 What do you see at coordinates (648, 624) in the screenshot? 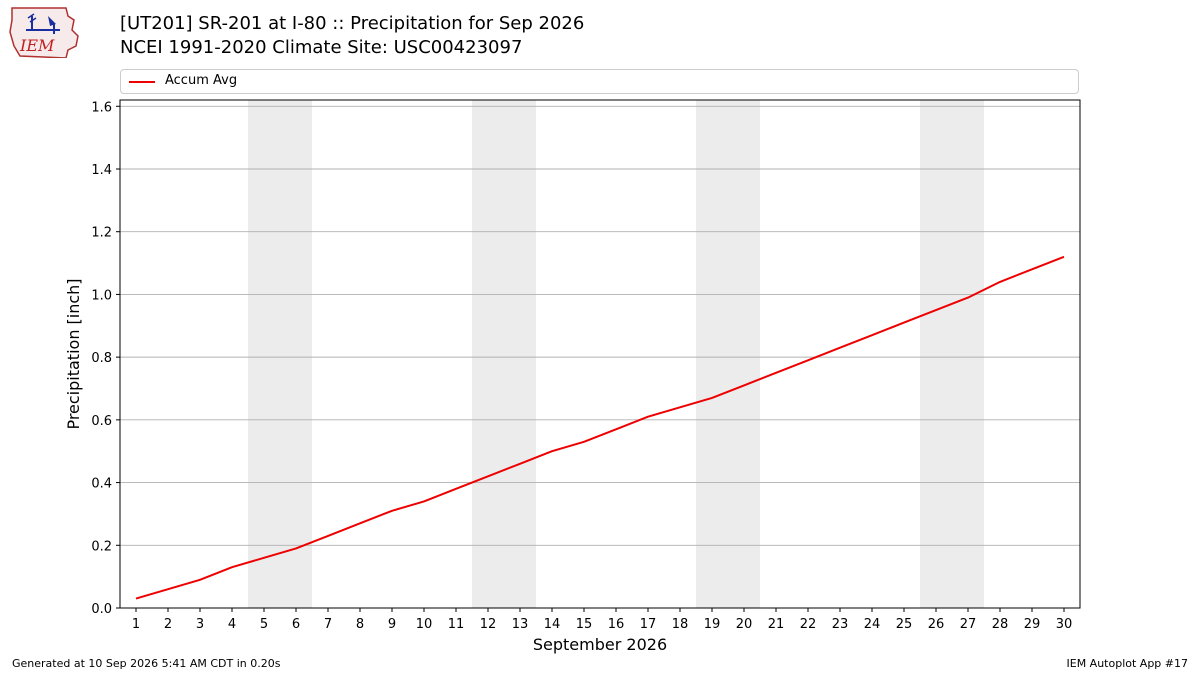
I see `x-tick-label: 17` at bounding box center [648, 624].